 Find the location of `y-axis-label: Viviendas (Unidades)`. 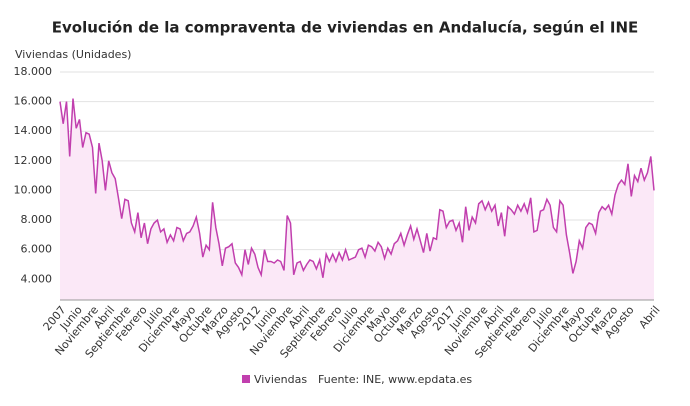

y-axis-label: Viviendas (Unidades) is located at coordinates (73, 54).